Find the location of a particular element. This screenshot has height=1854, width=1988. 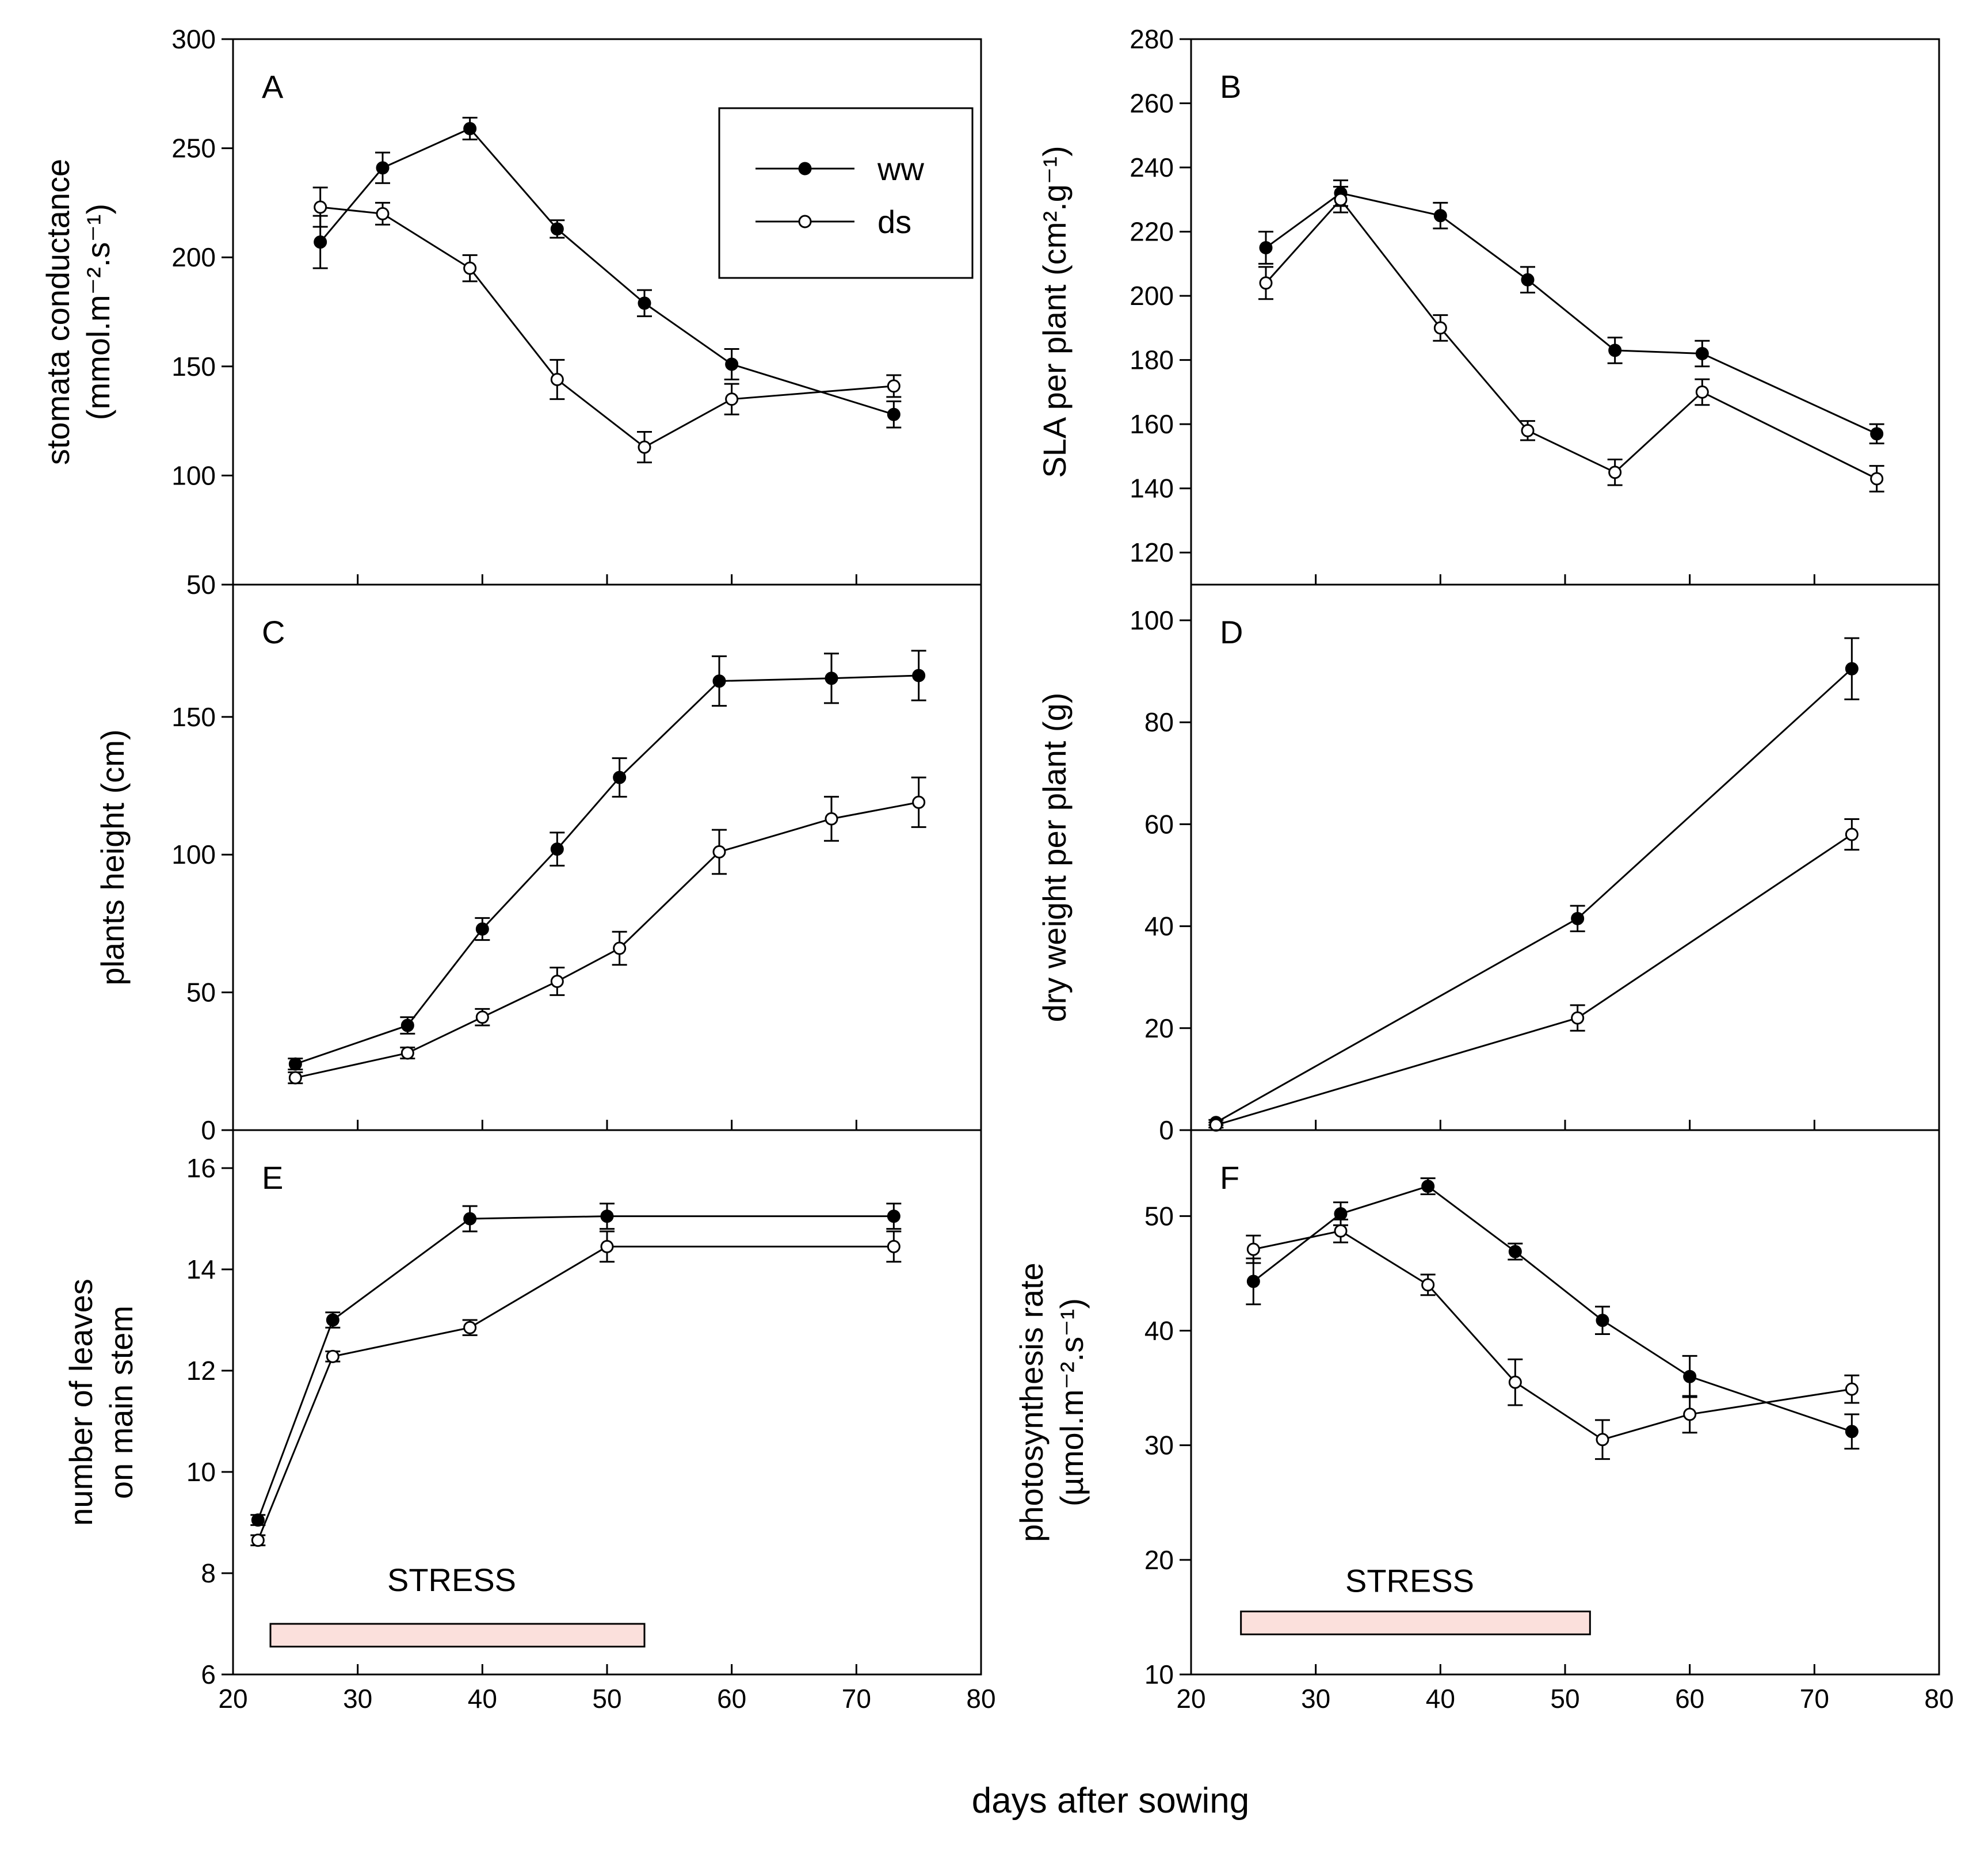

y-axis-label: stomata conductance is located at coordinates (58, 312).